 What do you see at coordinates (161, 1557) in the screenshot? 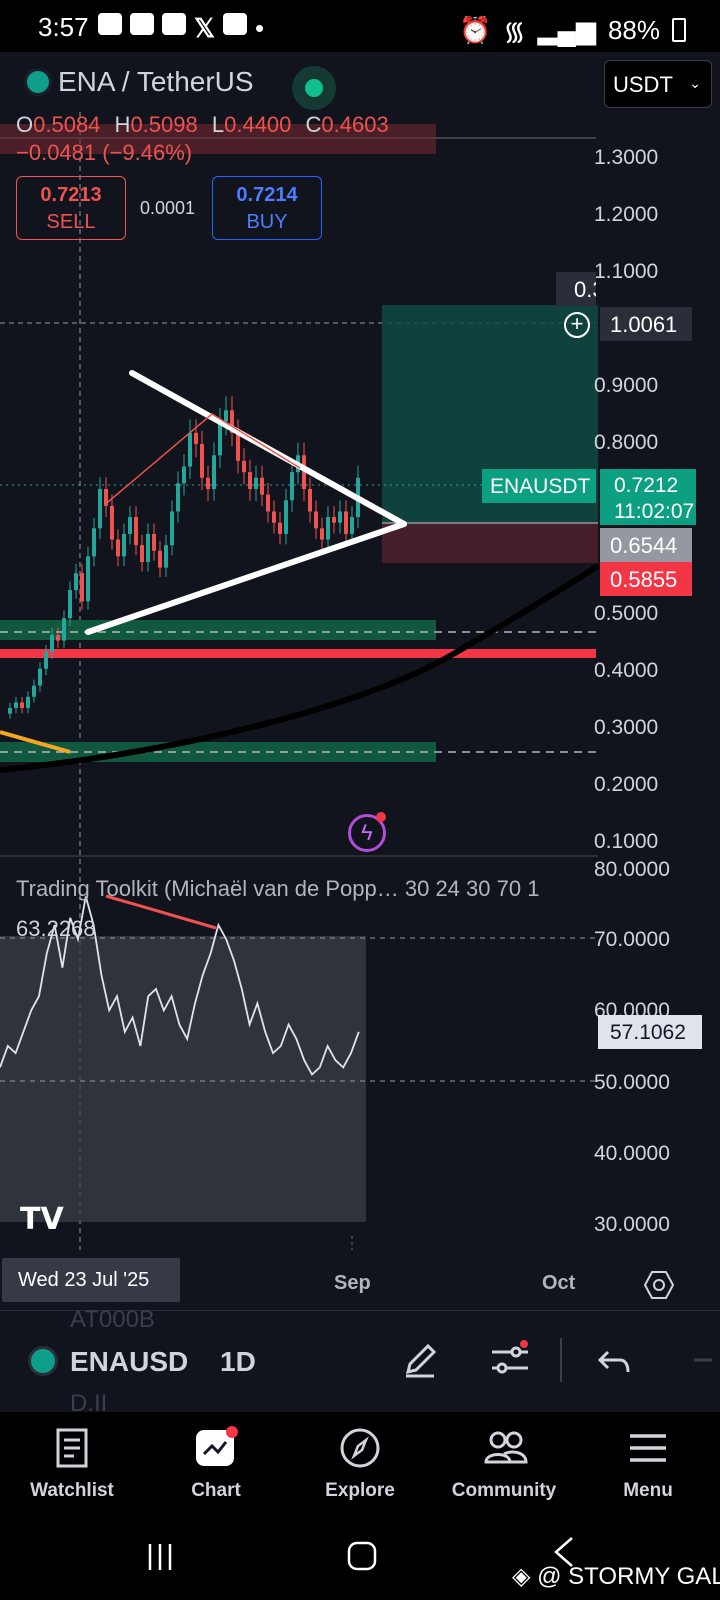
I see `recent-apps-icon` at bounding box center [161, 1557].